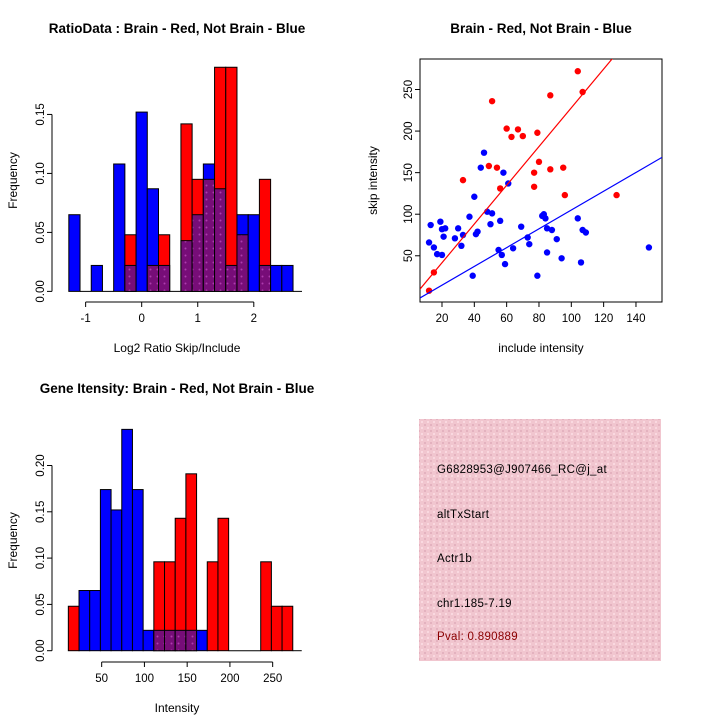 This screenshot has width=720, height=720. I want to click on x-tick-label: 50, so click(101, 679).